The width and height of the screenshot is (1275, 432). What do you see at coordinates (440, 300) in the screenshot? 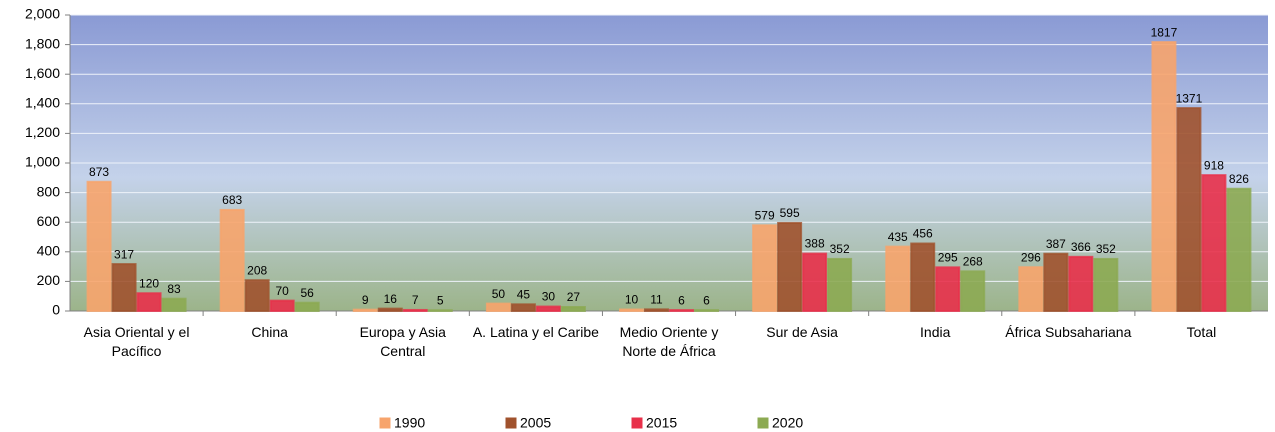
I see `value-label: 5` at bounding box center [440, 300].